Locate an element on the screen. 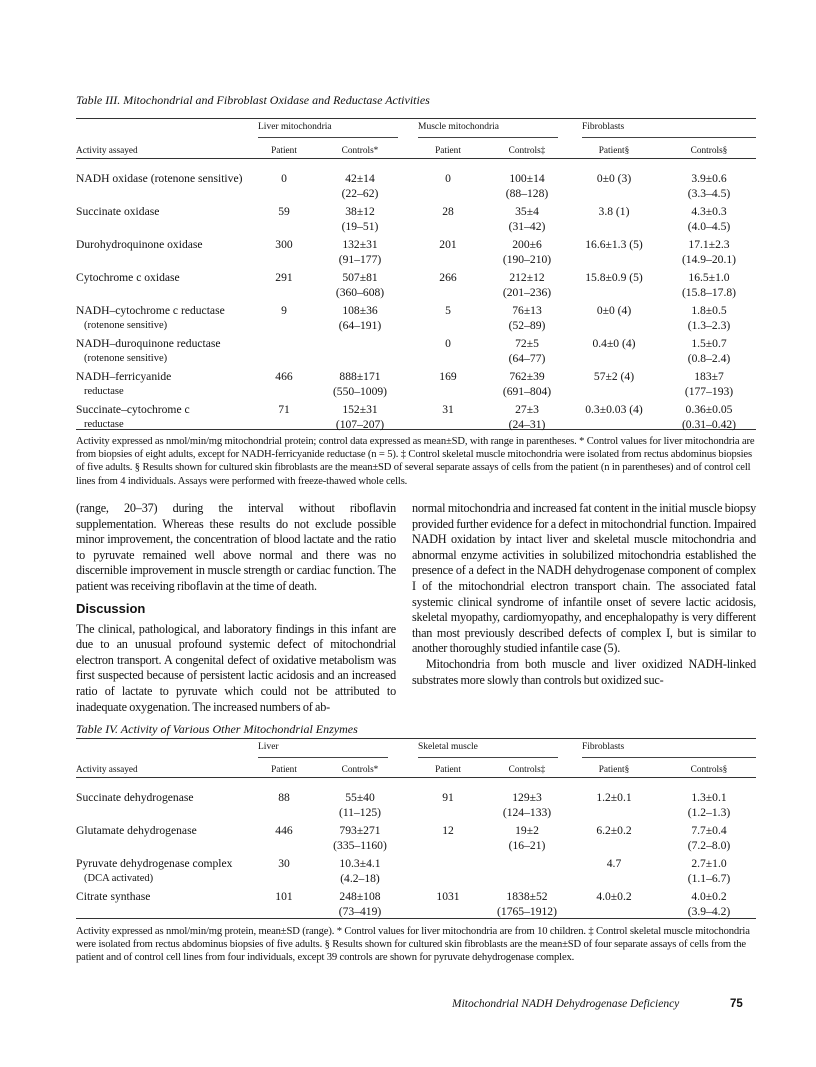  cell-range: (1765–1912) is located at coordinates (527, 911).